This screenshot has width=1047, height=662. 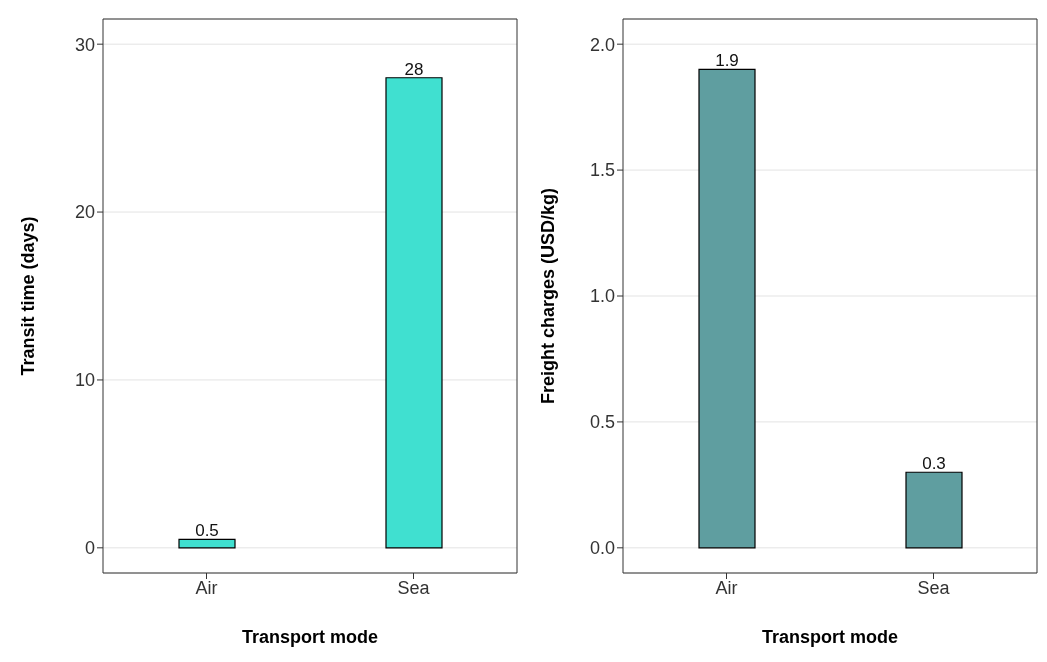 I want to click on data-label: 28, so click(x=414, y=69).